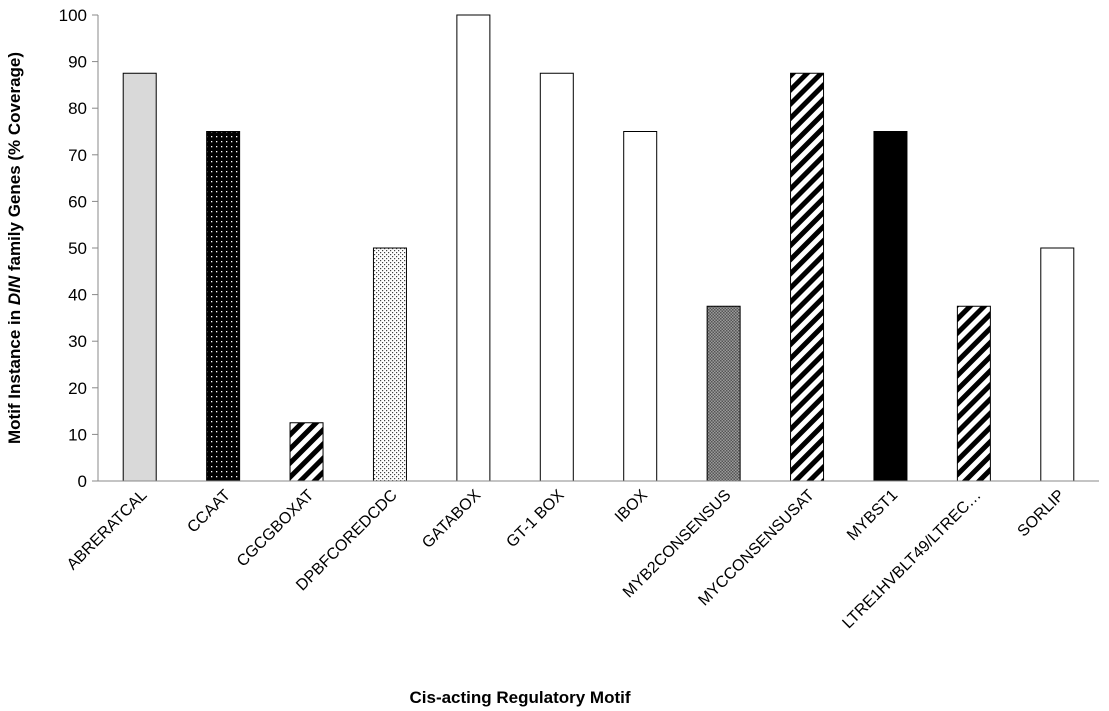 This screenshot has height=711, width=1109. What do you see at coordinates (77, 388) in the screenshot?
I see `y-tick-label: 20` at bounding box center [77, 388].